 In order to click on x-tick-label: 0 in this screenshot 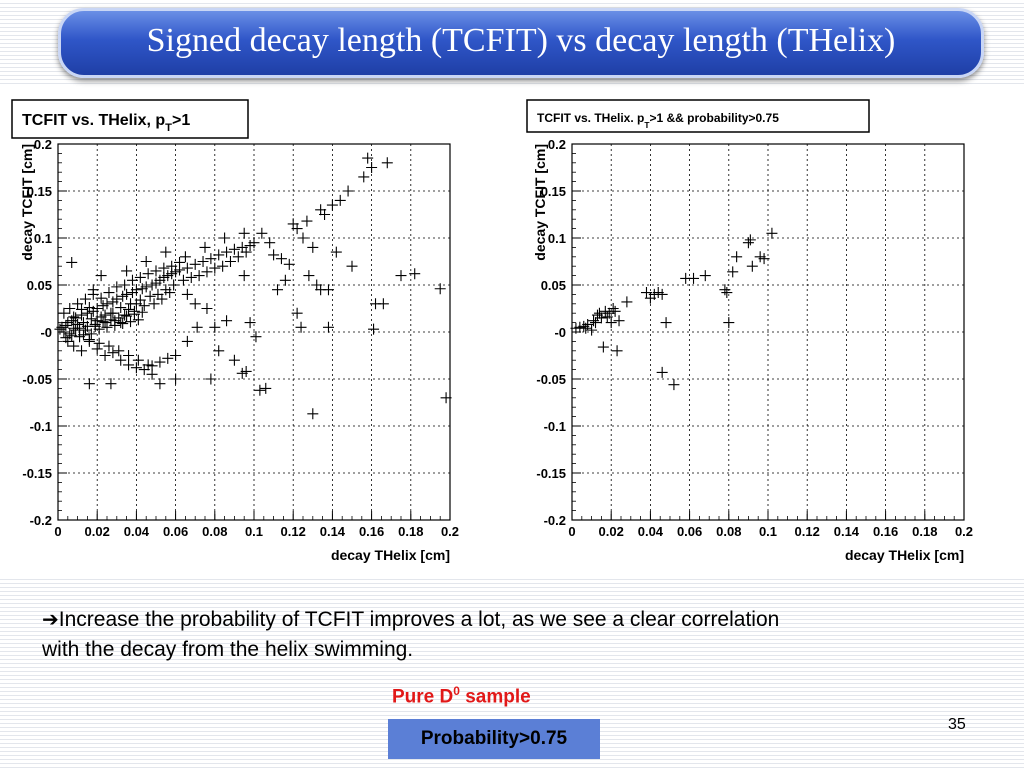, I will do `click(571, 531)`.